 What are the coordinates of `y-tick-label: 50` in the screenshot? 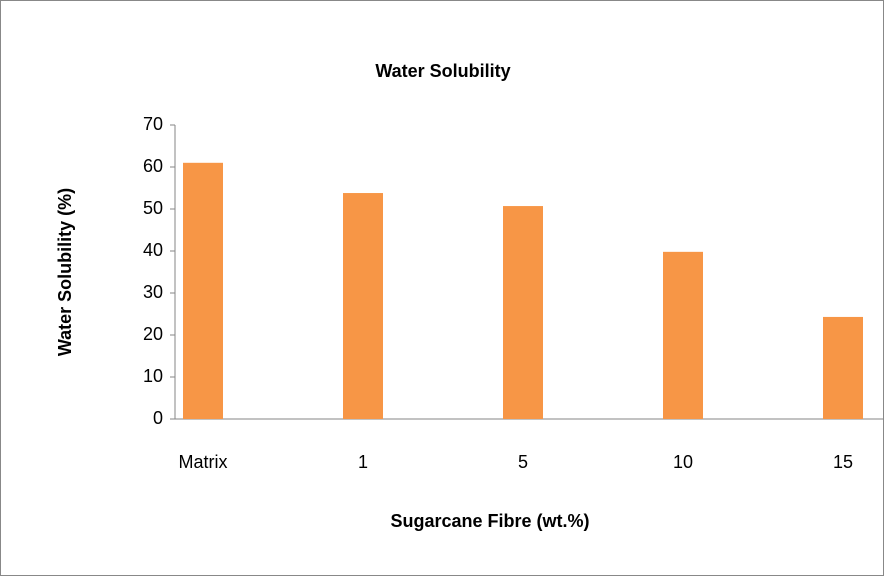 It's located at (153, 208).